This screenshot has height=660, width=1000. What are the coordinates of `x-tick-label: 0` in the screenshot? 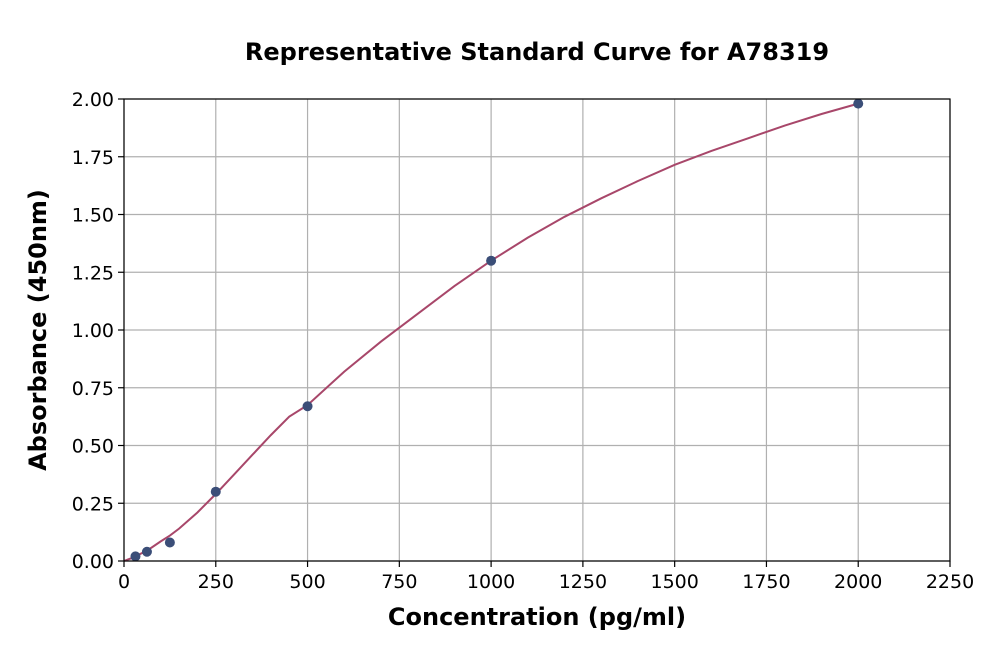 It's located at (124, 582).